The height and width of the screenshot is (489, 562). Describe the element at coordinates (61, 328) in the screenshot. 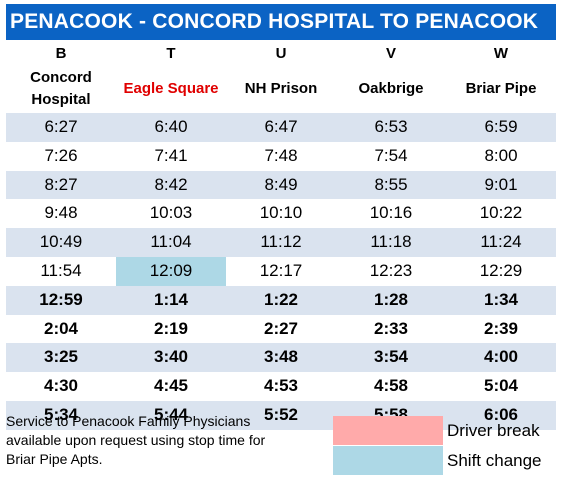

I see `time-cell: 2:04` at that location.